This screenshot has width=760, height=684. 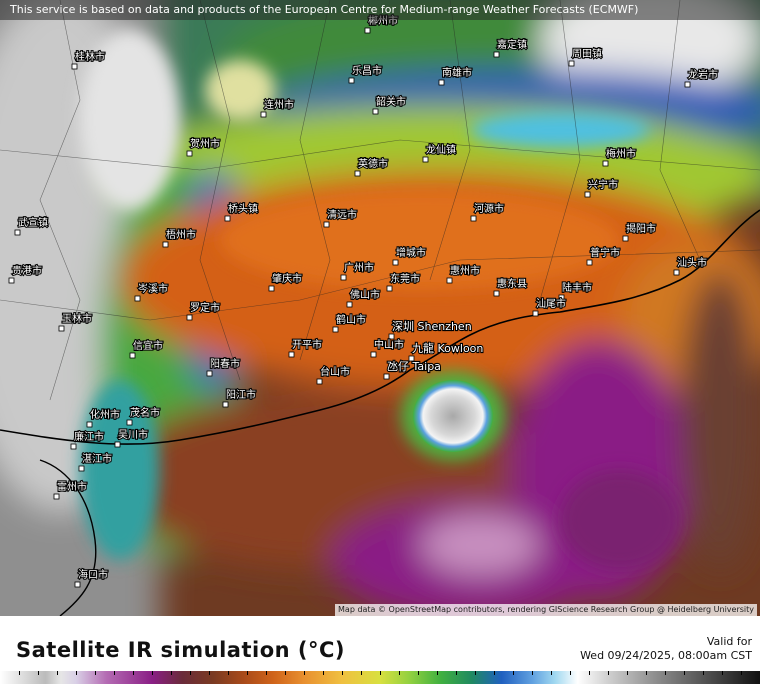 What do you see at coordinates (512, 283) in the screenshot?
I see `city-label: 惠东县` at bounding box center [512, 283].